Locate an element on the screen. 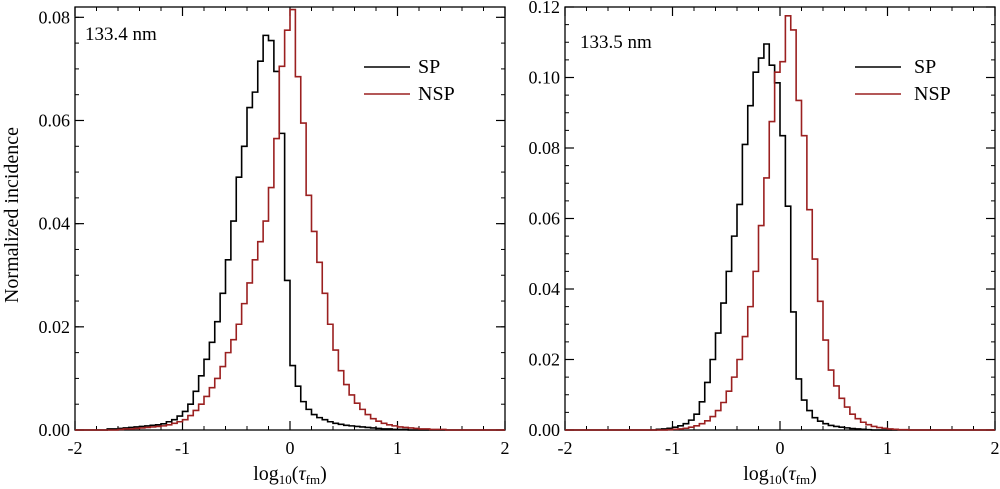  panel-label: 133.4 nm is located at coordinates (121, 34).